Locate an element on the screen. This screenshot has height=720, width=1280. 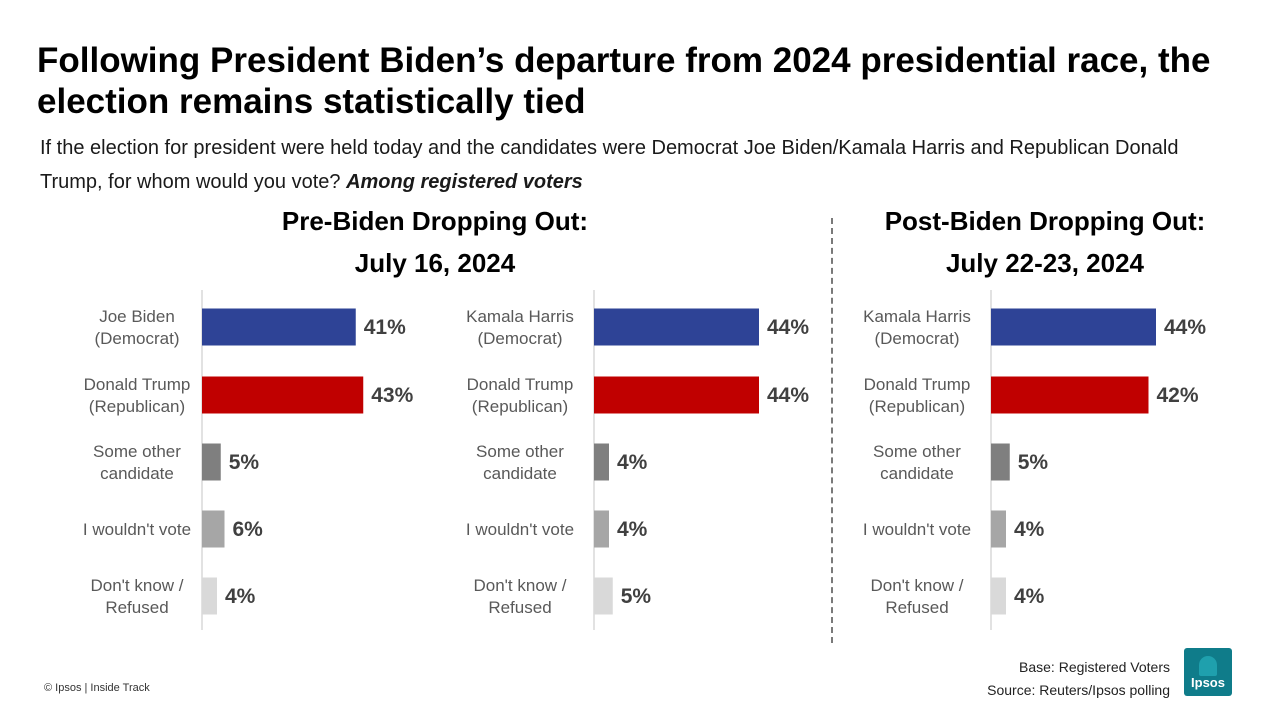
chart-3-value-label: 5% is located at coordinates (1033, 462).